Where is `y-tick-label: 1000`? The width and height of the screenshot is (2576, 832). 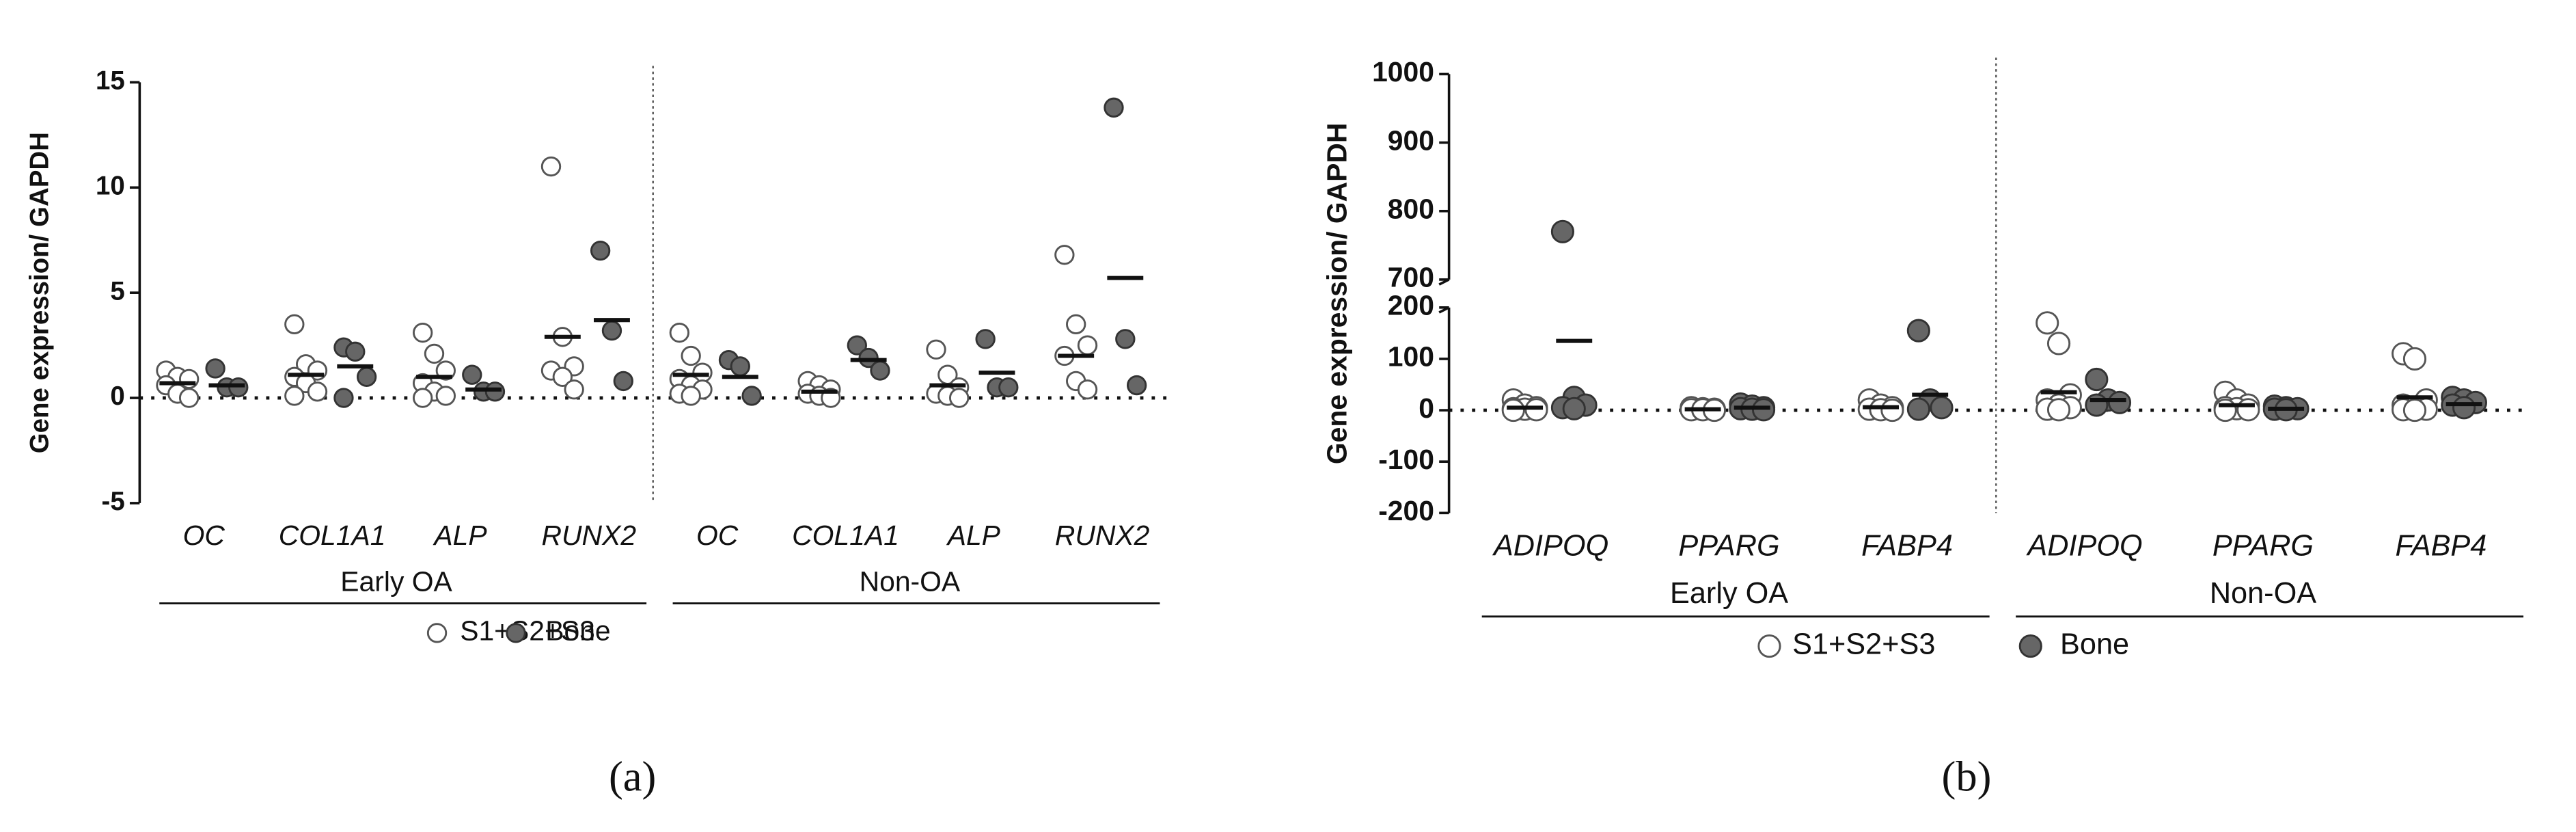
y-tick-label: 1000 is located at coordinates (1403, 72).